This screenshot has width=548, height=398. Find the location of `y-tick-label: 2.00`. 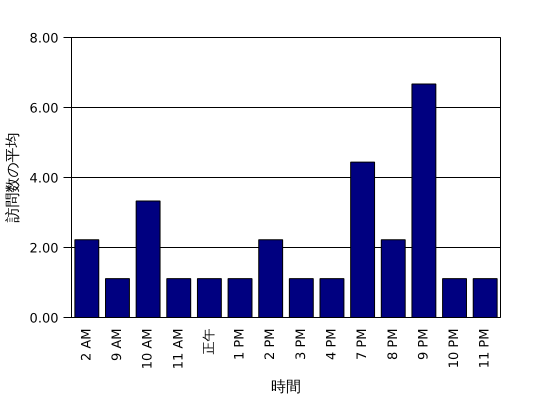

y-tick-label: 2.00 is located at coordinates (44, 249).